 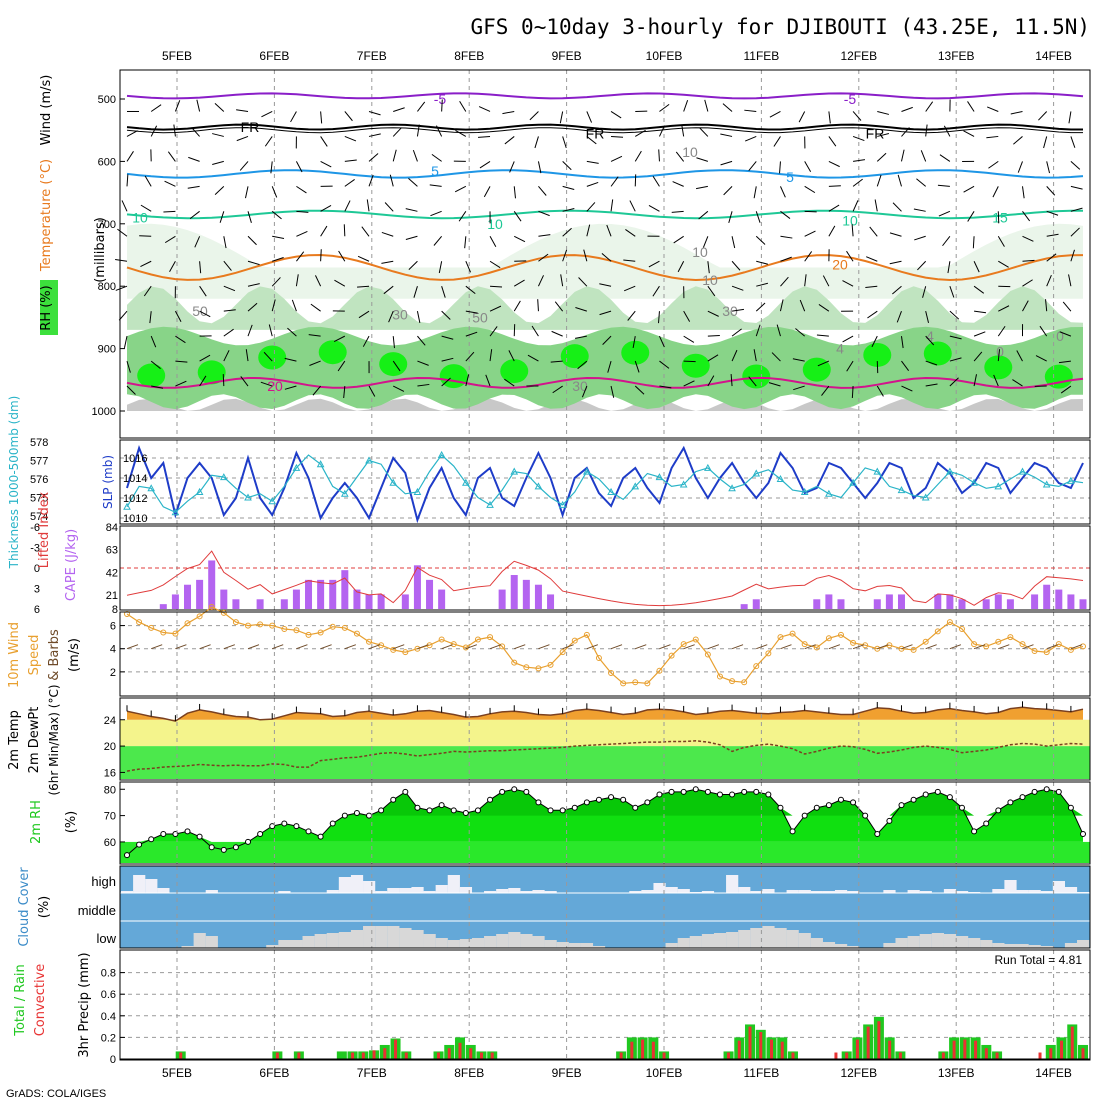 What do you see at coordinates (442, 599) in the screenshot?
I see `cape-bar` at bounding box center [442, 599].